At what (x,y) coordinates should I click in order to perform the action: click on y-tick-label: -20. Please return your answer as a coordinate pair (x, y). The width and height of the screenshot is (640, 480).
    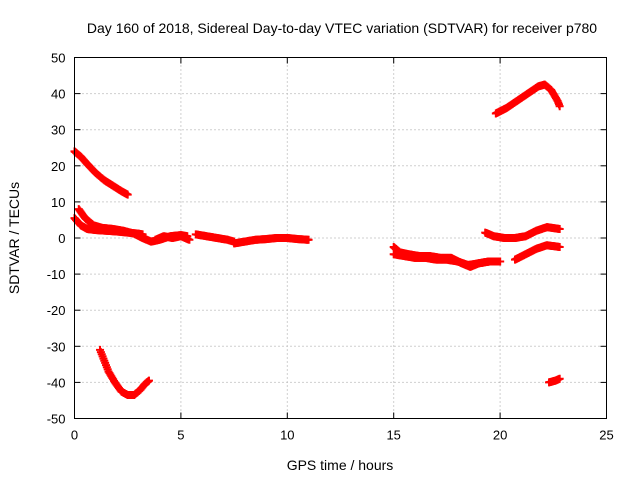
    Looking at the image, I should click on (56, 310).